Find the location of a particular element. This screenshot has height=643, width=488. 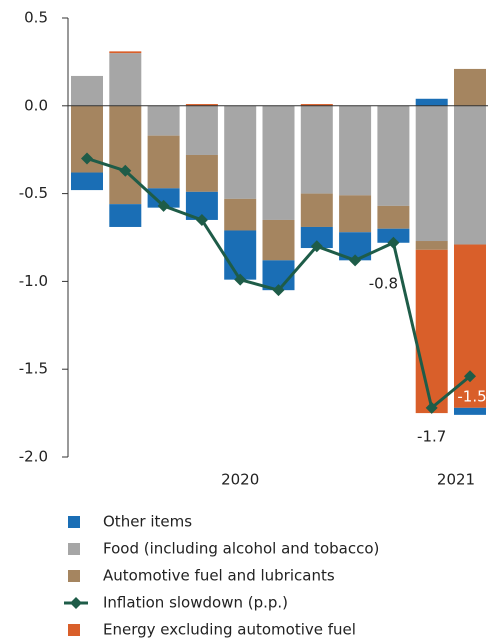

data-label: -0.8 is located at coordinates (383, 283).